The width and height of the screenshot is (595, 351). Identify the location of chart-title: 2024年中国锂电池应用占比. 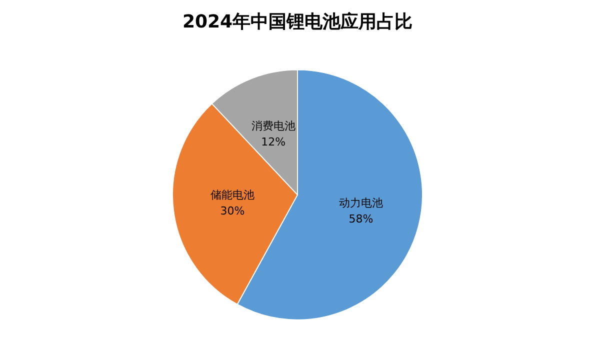
(297, 22).